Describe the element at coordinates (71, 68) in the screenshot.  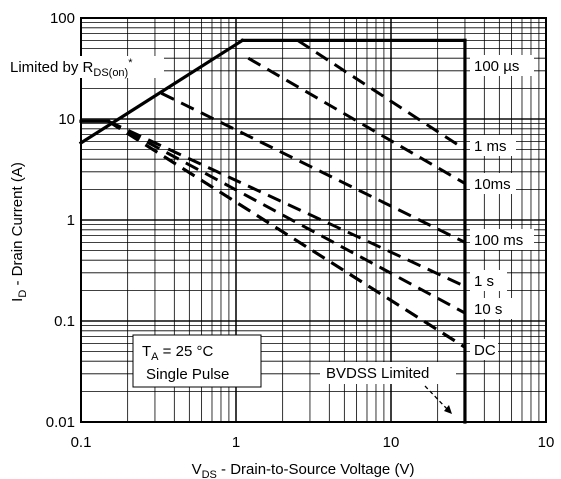
I see `rds-on-label: Limited by RDS(on)*` at that location.